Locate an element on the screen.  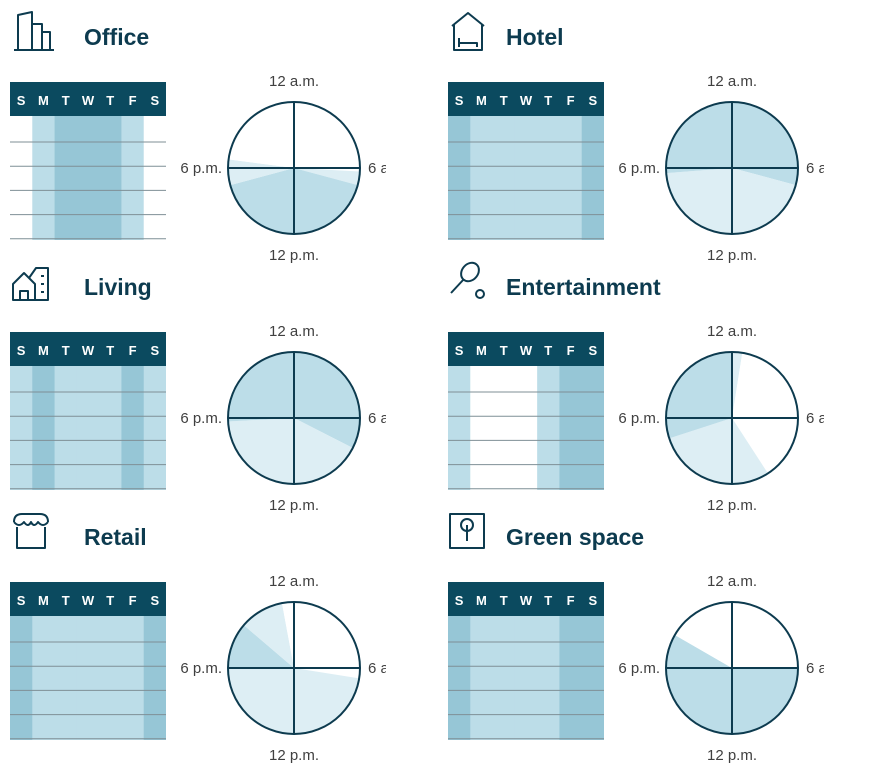
office-building-icon is located at coordinates (34, 31).